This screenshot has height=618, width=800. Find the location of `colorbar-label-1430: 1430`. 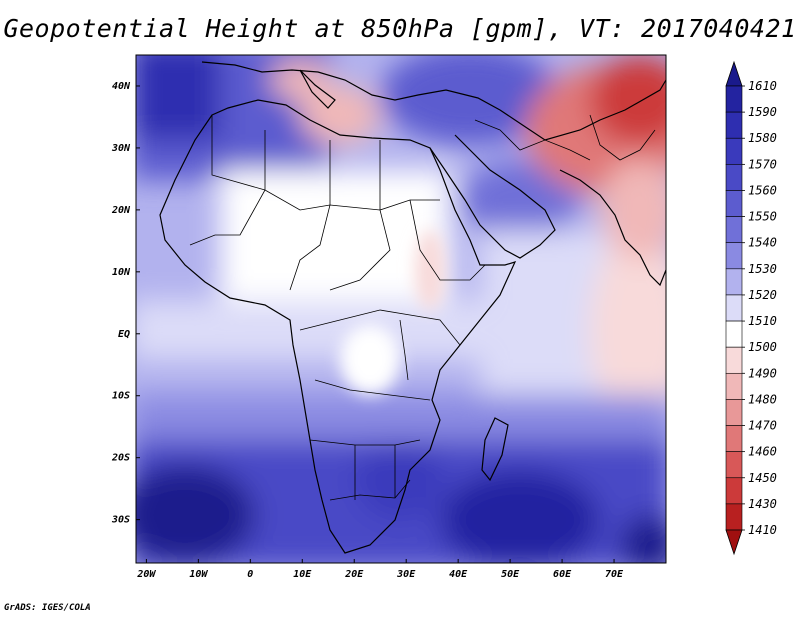

colorbar-label-1430: 1430 is located at coordinates (762, 504).